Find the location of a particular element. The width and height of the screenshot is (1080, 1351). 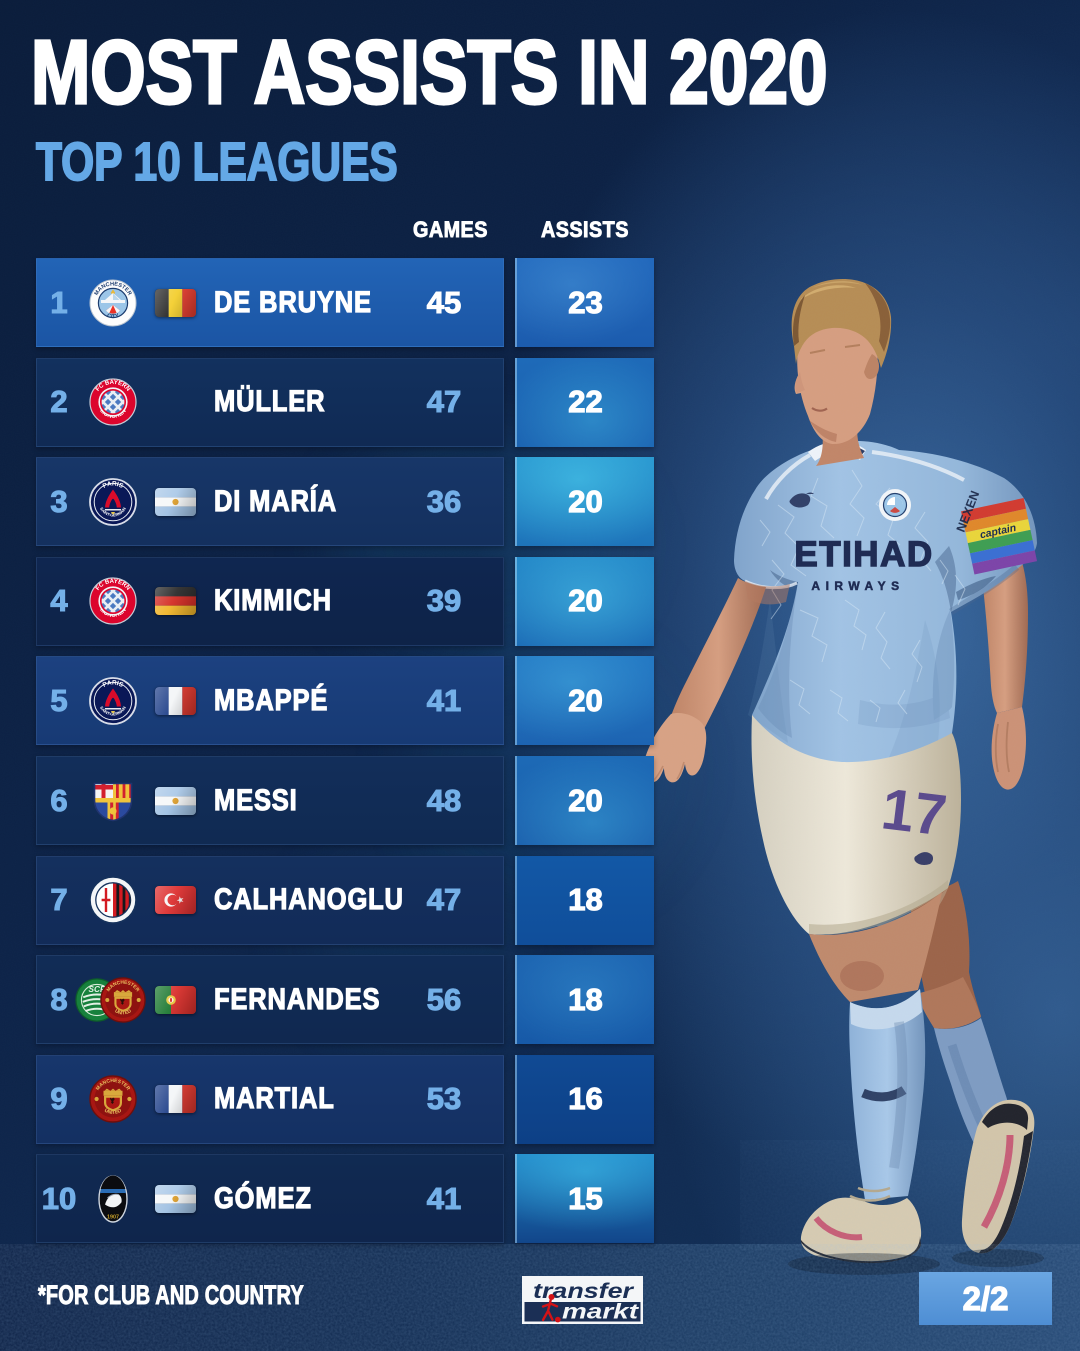

svg-text: SCP is located at coordinates (97, 988).